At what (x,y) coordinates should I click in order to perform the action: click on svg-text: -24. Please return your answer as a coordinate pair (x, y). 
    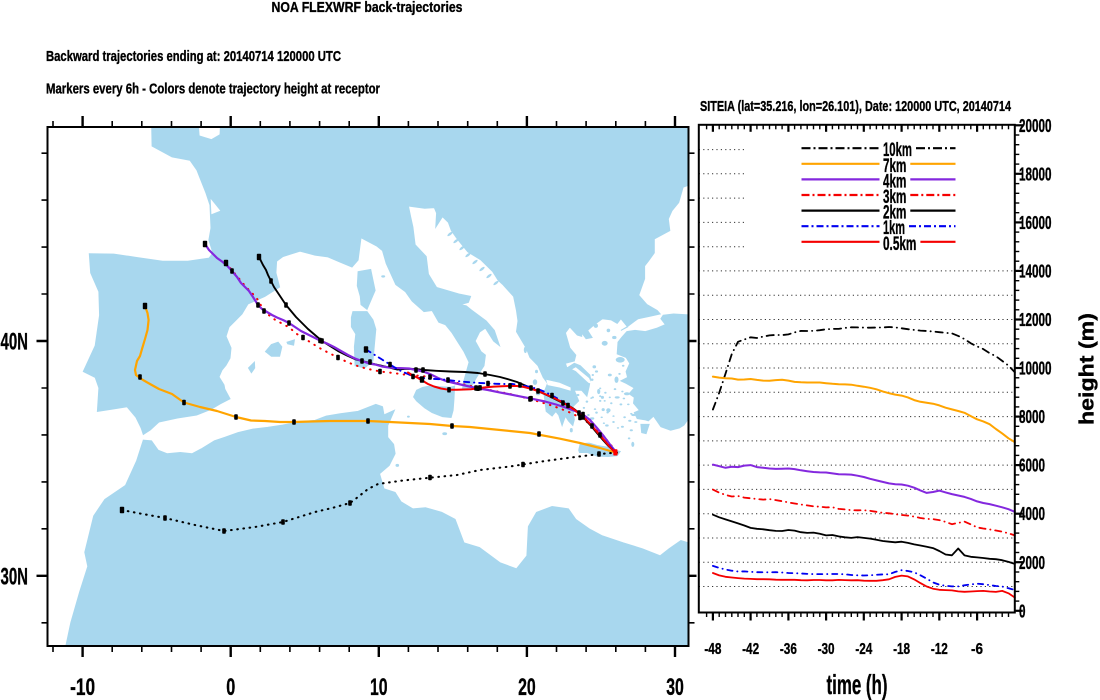
    Looking at the image, I should click on (863, 649).